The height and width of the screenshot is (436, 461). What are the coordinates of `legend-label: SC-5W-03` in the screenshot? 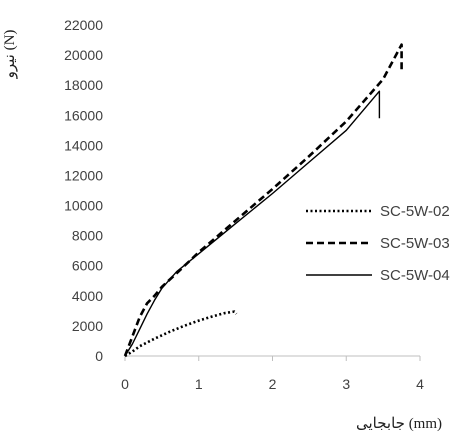 It's located at (415, 243).